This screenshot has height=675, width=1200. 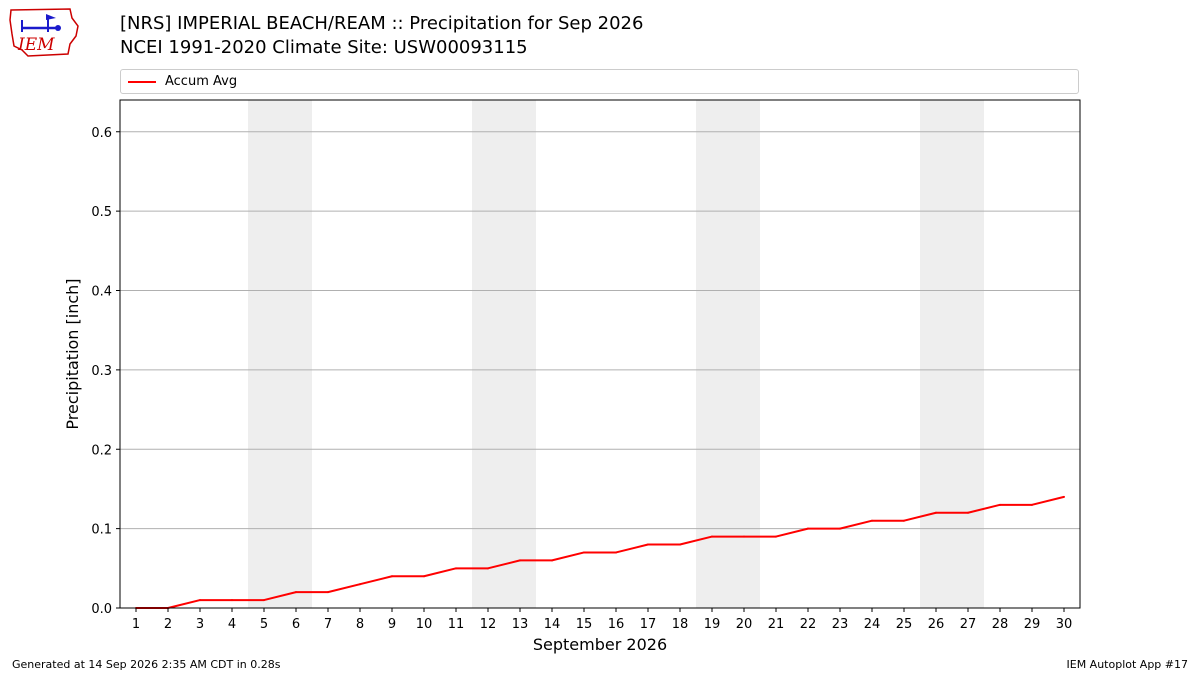 What do you see at coordinates (101, 530) in the screenshot?
I see `y-tick-label: 0.1` at bounding box center [101, 530].